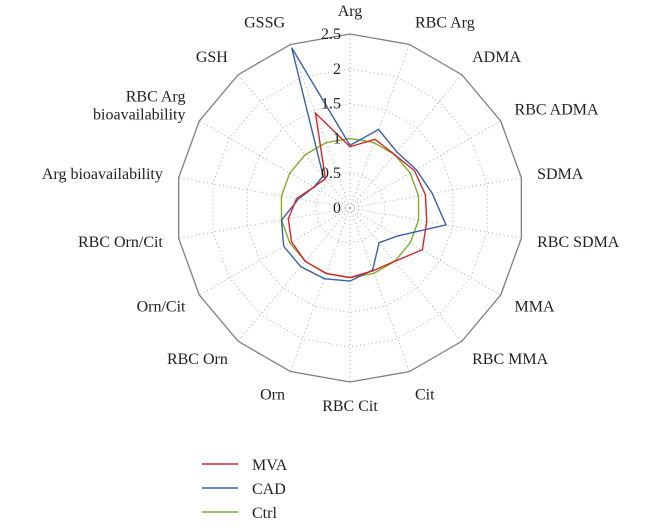  I want to click on category-label: RBC Orn/Cit, so click(120, 242).